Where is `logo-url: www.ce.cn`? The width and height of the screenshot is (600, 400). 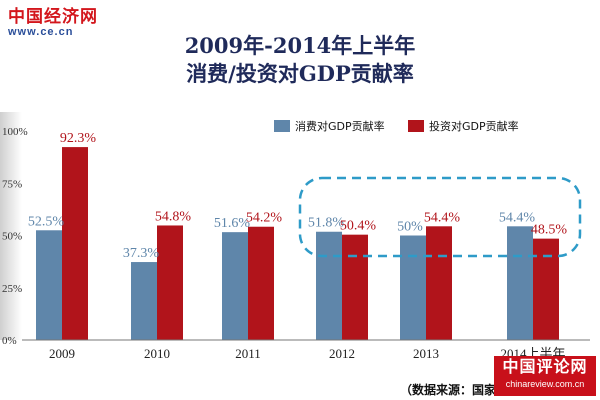 logo-url: www.ce.cn is located at coordinates (41, 32).